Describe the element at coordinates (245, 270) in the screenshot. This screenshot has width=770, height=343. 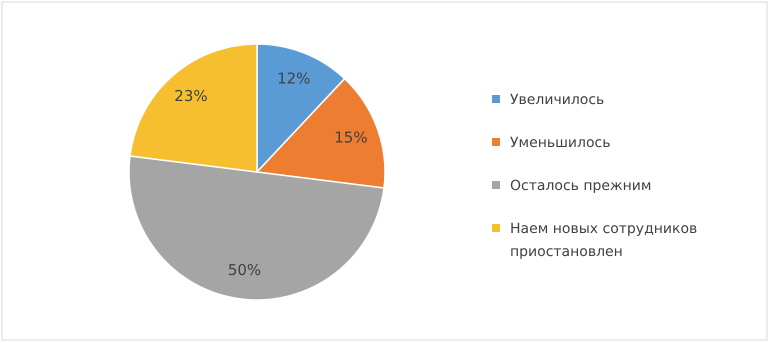
I see `data-label: 50%` at that location.